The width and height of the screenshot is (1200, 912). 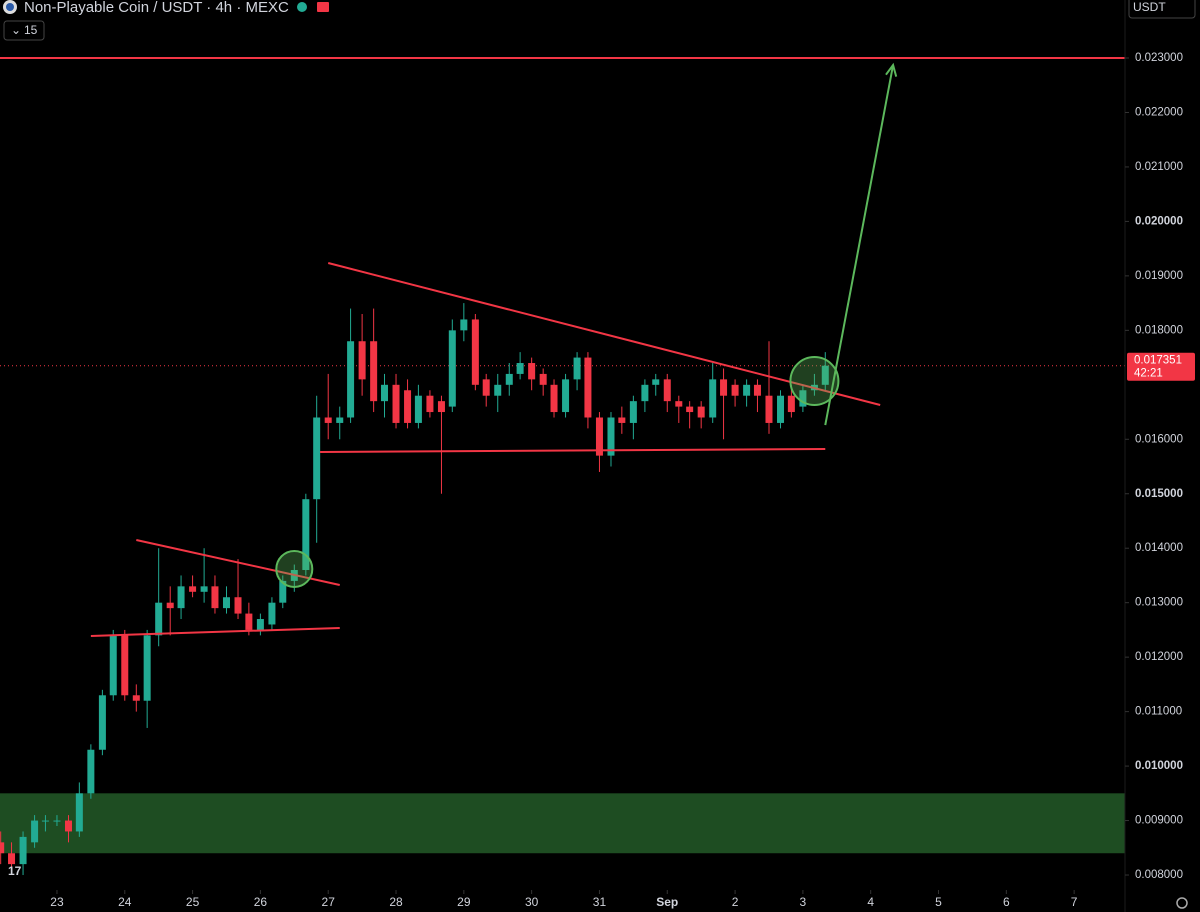 What do you see at coordinates (1159, 875) in the screenshot?
I see `y-tick-label: 0.008000` at bounding box center [1159, 875].